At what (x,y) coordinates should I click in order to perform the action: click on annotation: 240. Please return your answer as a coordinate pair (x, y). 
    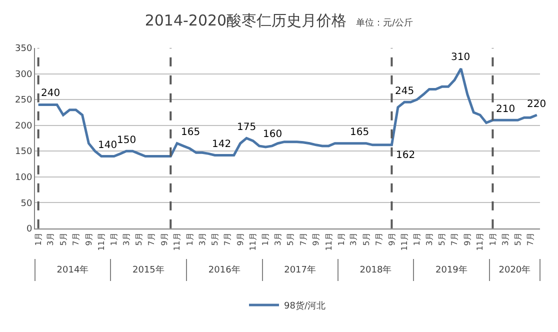
    Looking at the image, I should click on (50, 93).